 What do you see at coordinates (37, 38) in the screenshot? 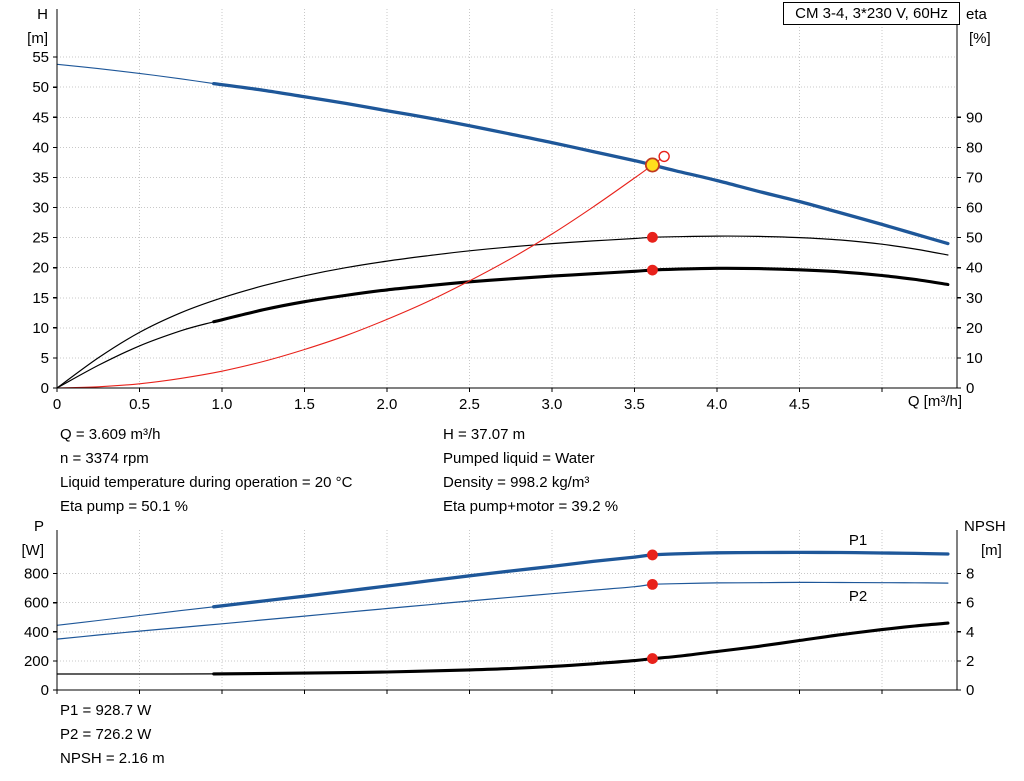
I see `h-axis-unit-label: [m]` at bounding box center [37, 38].